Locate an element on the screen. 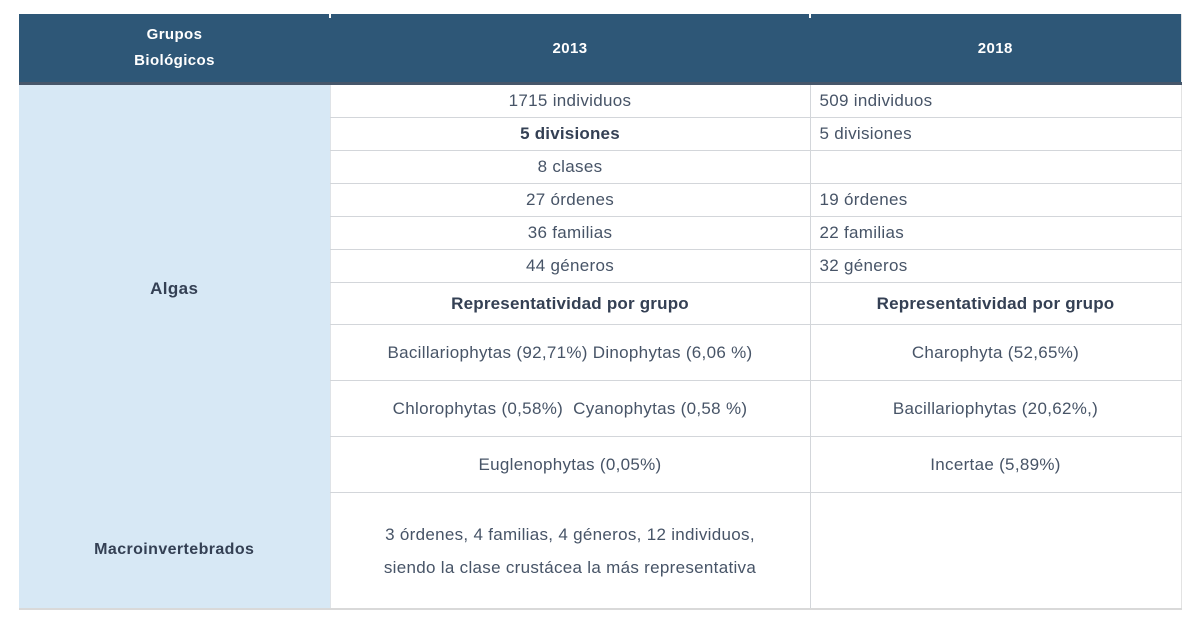  row-clases: 8 clases is located at coordinates (600, 167).